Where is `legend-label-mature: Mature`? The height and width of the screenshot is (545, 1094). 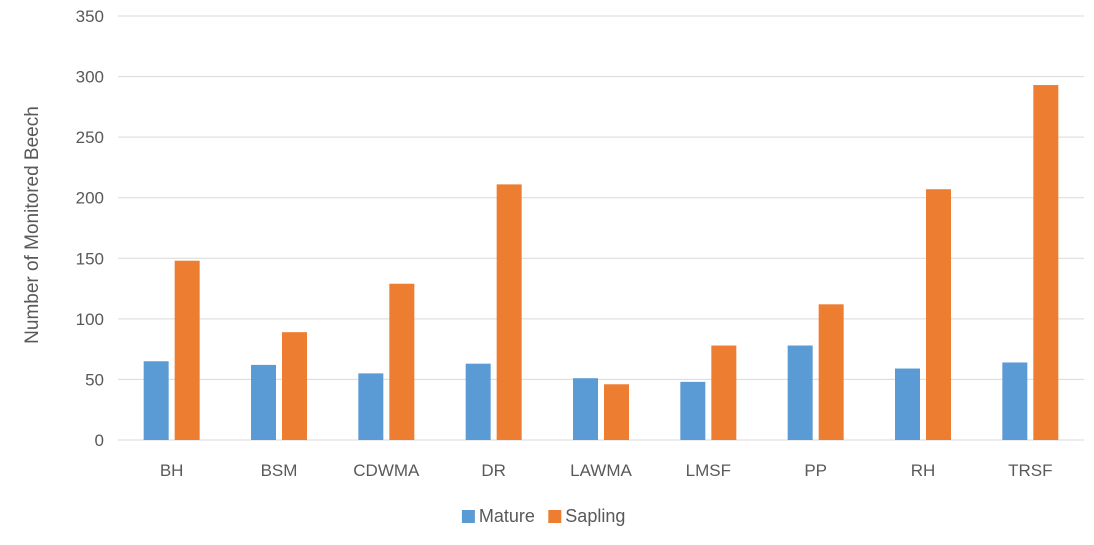 legend-label-mature: Mature is located at coordinates (507, 516).